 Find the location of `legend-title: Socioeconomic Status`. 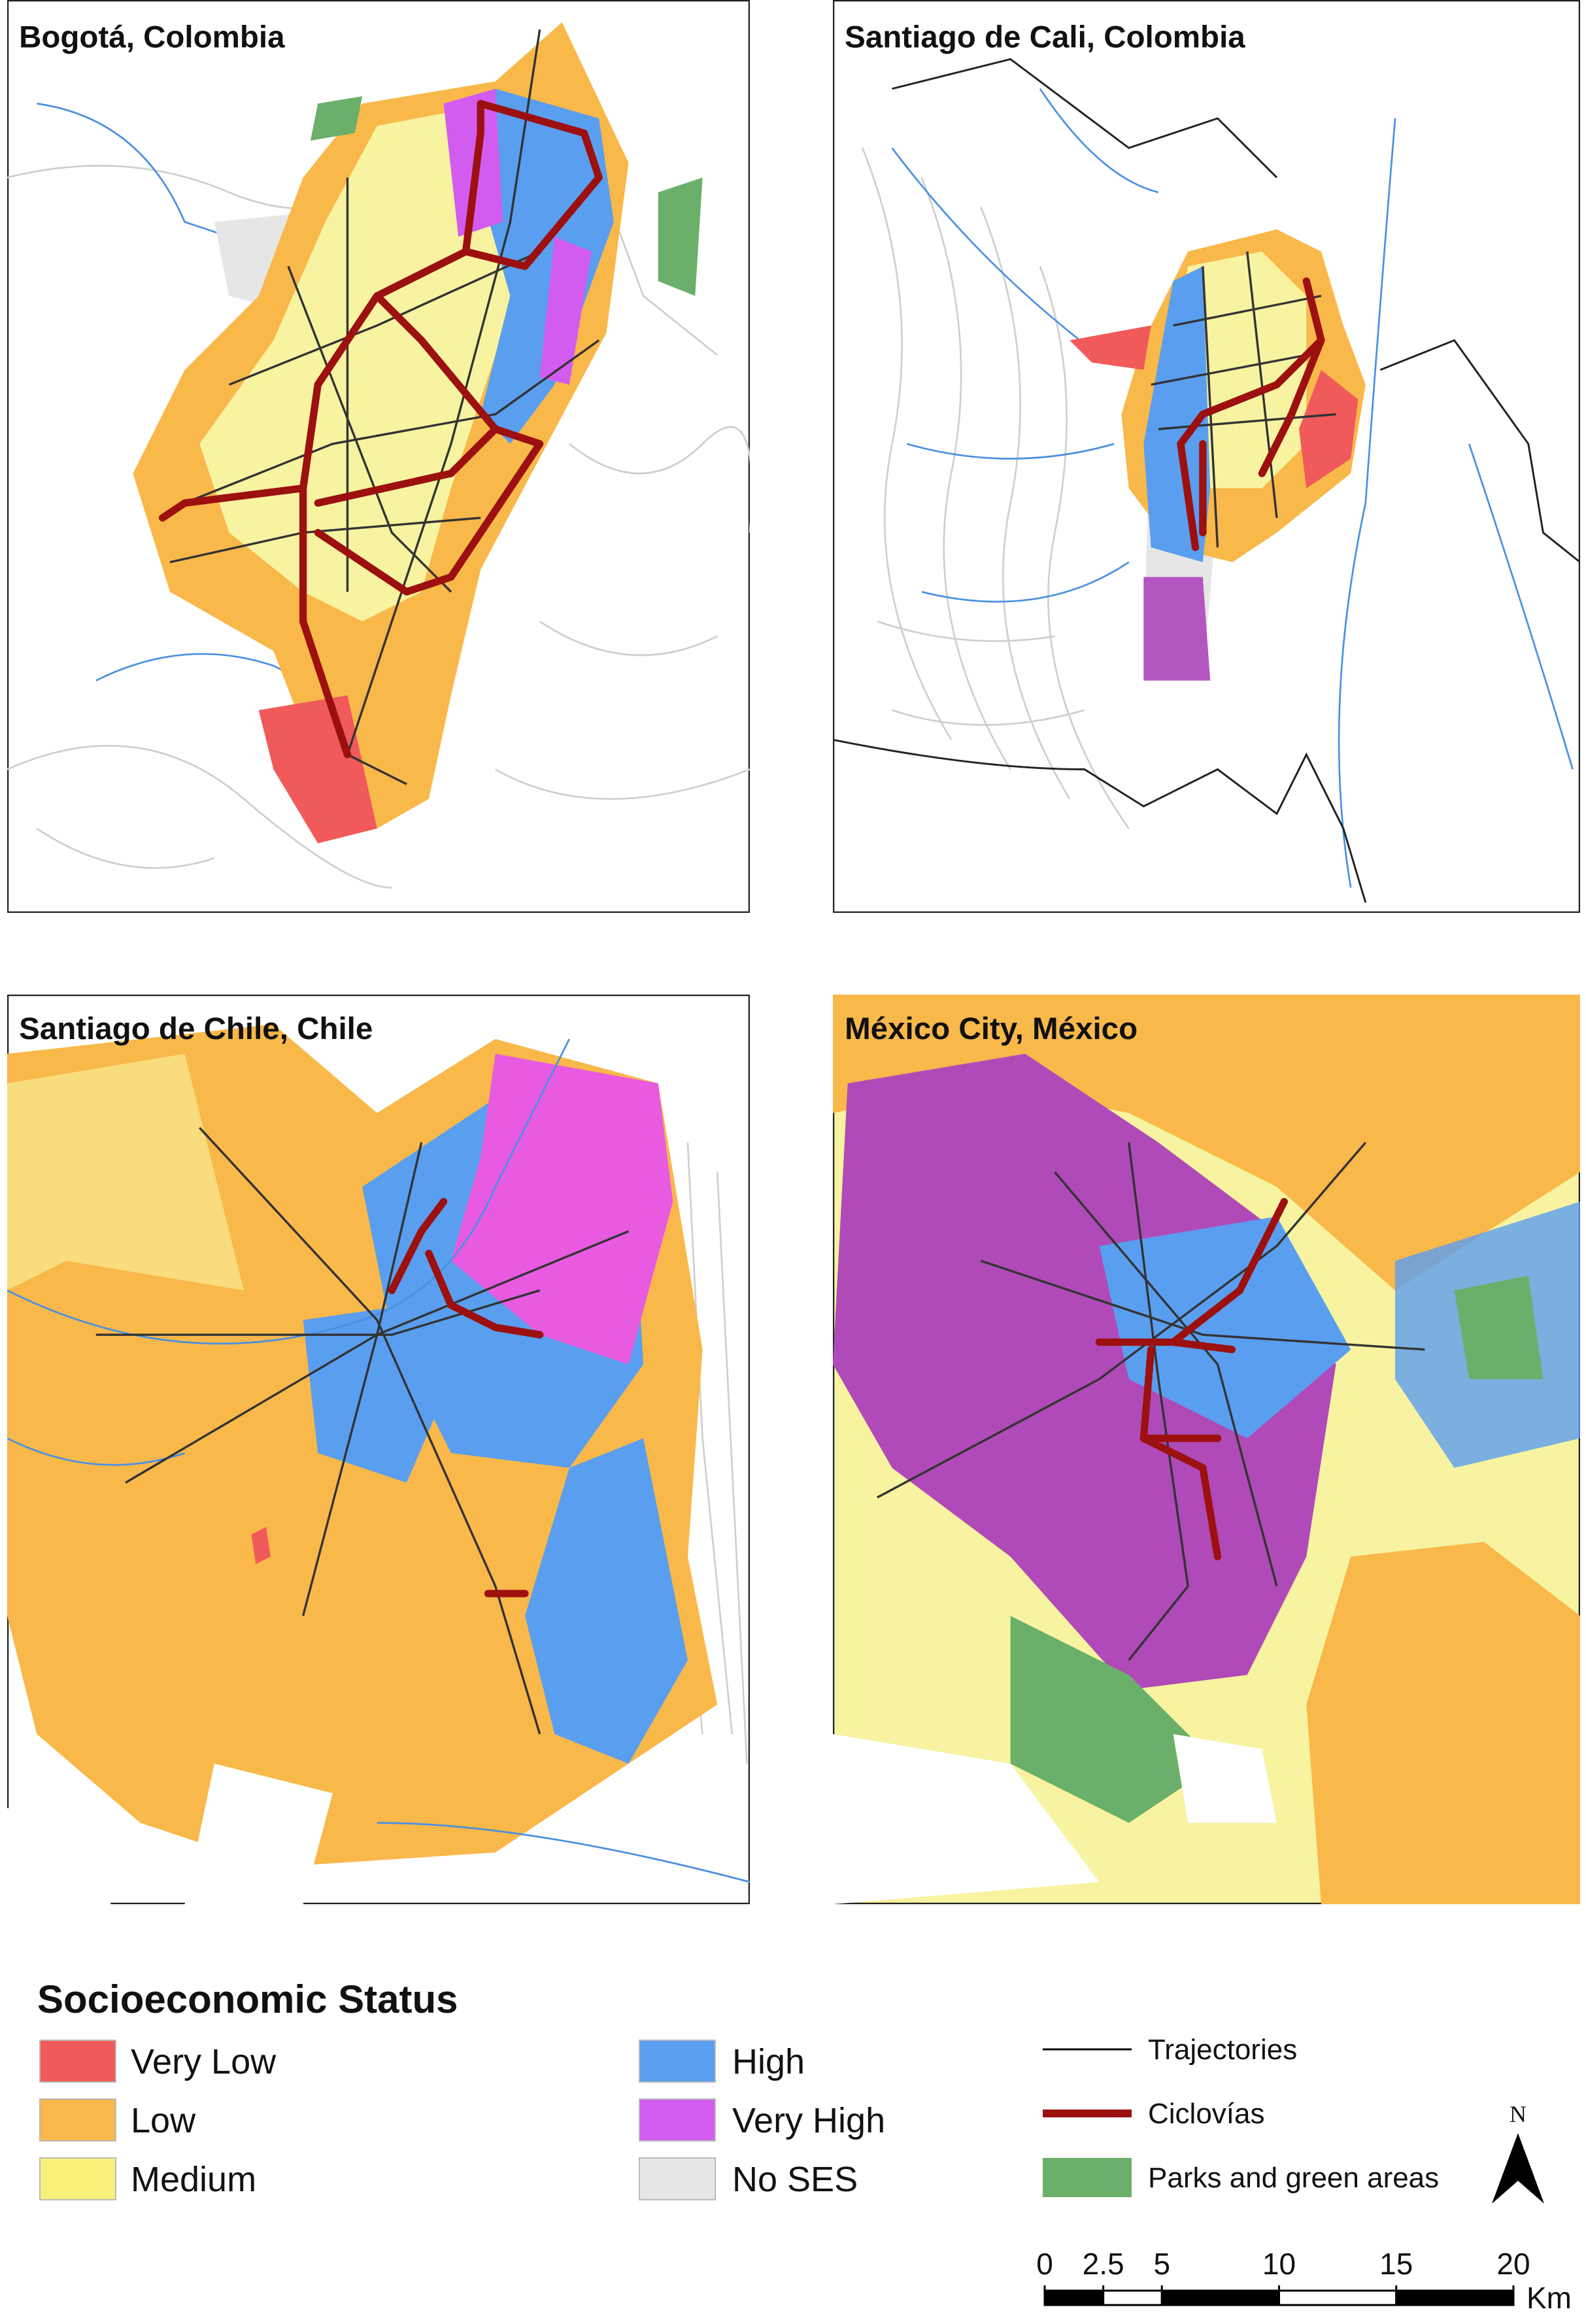

legend-title: Socioeconomic Status is located at coordinates (247, 1999).